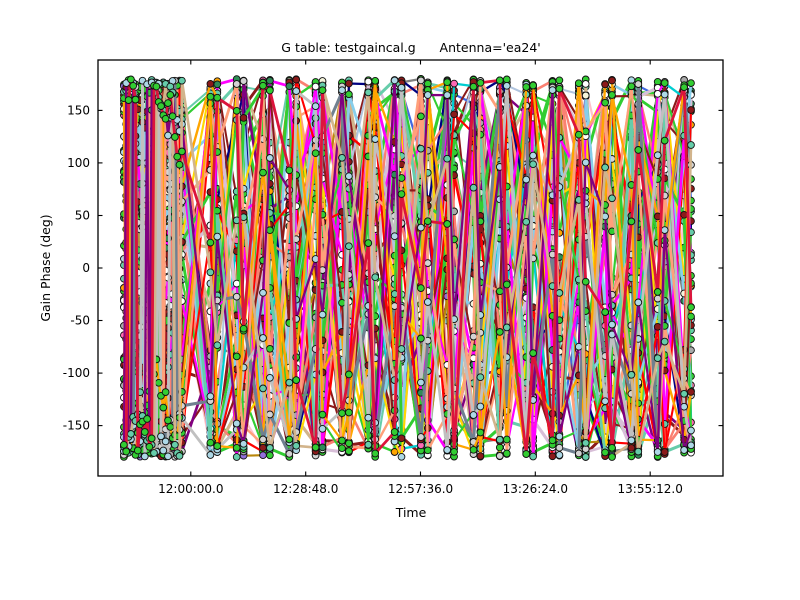 Image resolution: width=800 pixels, height=600 pixels. What do you see at coordinates (411, 47) in the screenshot?
I see `chart-title: G table: testgaincal.g Antenna='ea24'` at bounding box center [411, 47].